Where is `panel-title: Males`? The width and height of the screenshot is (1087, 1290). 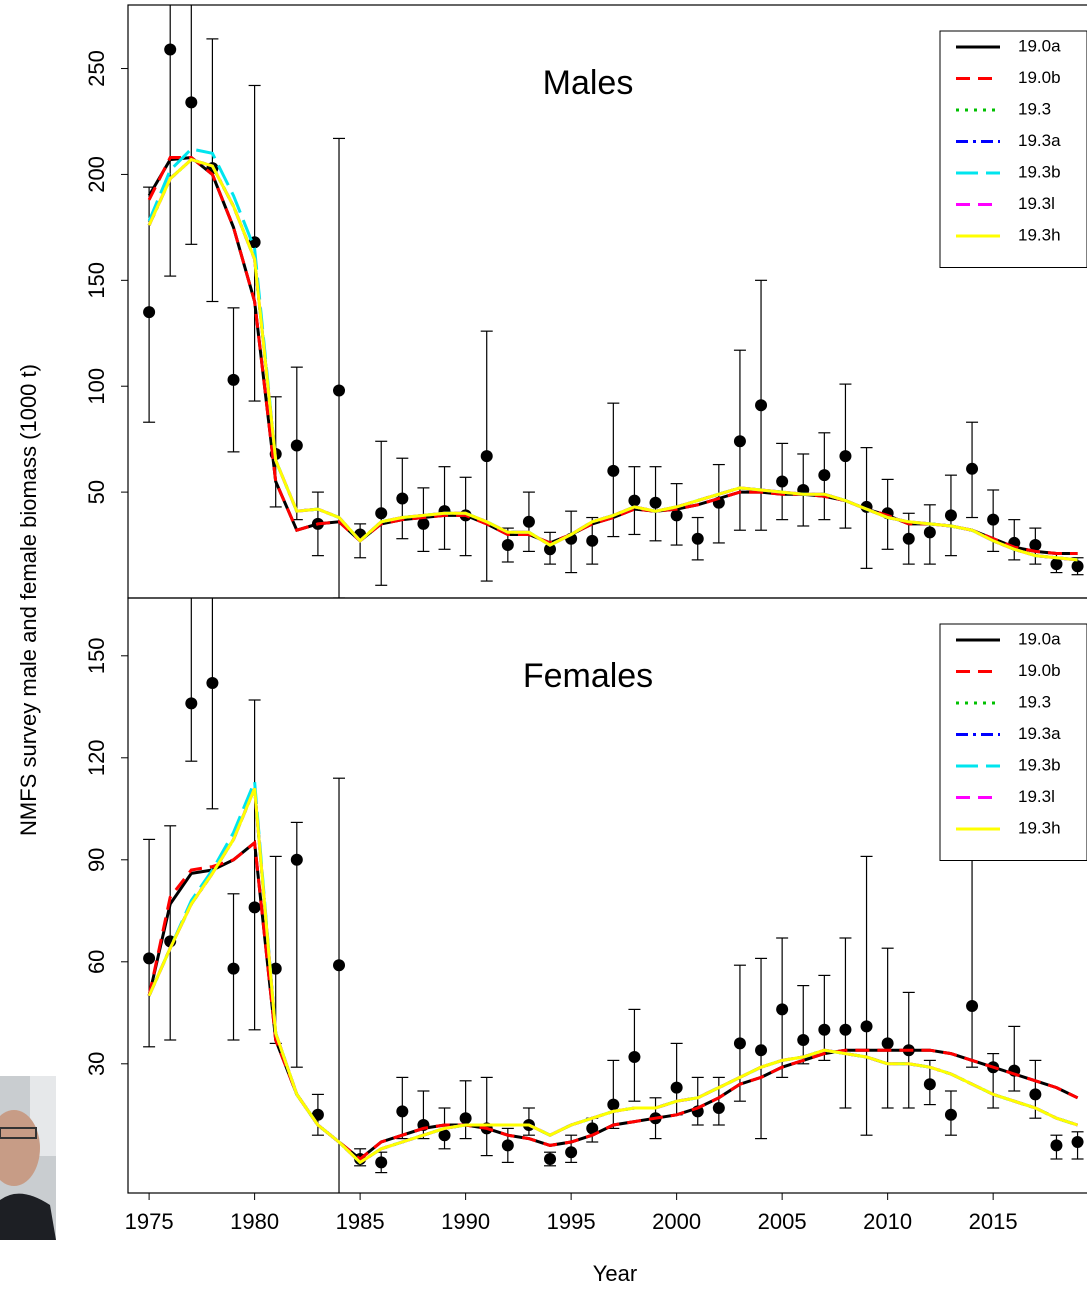
panel-title: Males is located at coordinates (588, 83).